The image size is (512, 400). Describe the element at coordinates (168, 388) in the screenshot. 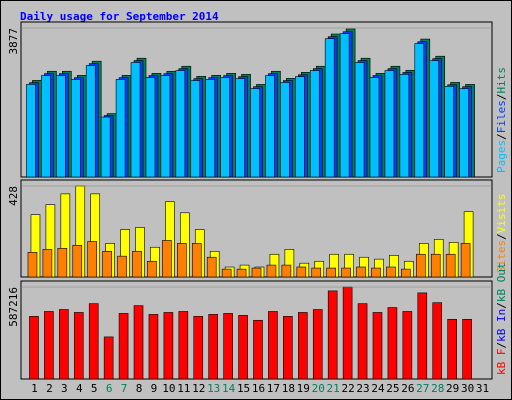

I see `x-tick-label: 10` at that location.